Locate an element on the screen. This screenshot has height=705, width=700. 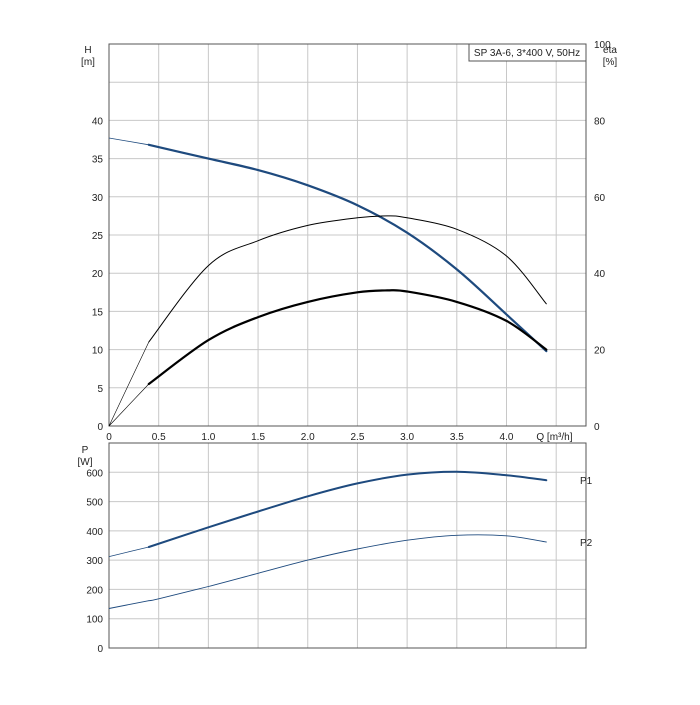
y-axis-unit: [m] is located at coordinates (88, 62).